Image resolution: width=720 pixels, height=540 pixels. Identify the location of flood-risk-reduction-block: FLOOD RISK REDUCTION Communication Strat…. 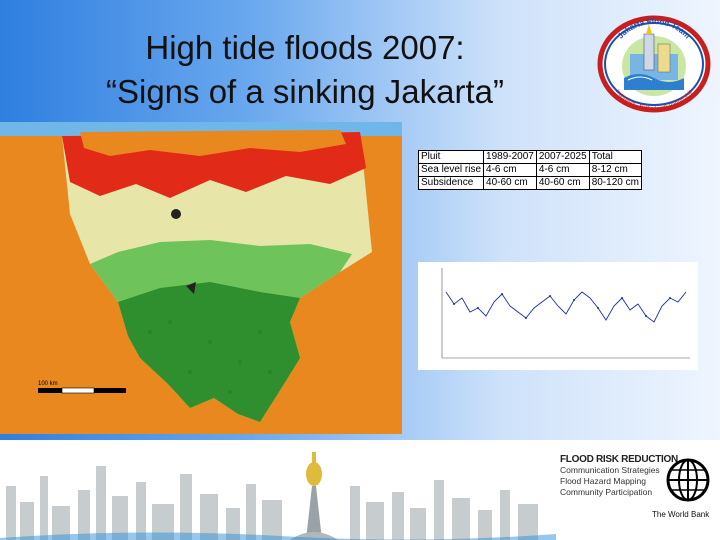
(619, 476).